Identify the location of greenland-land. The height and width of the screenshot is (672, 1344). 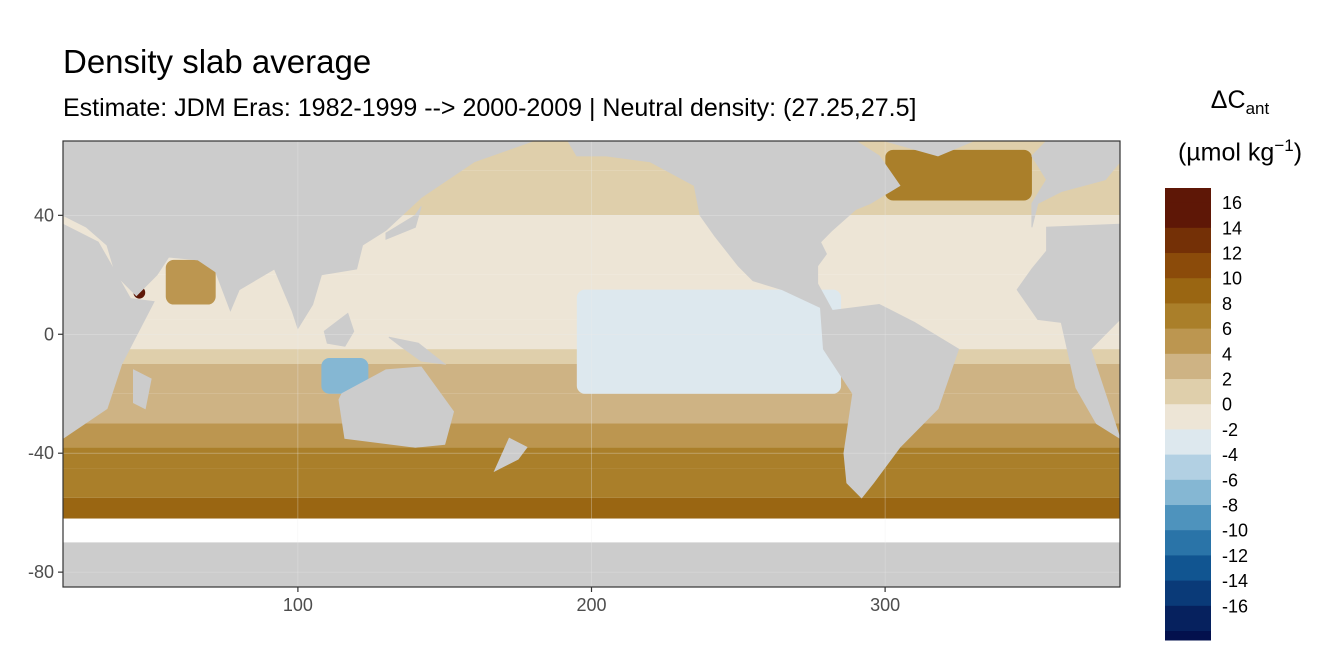
(929, 149).